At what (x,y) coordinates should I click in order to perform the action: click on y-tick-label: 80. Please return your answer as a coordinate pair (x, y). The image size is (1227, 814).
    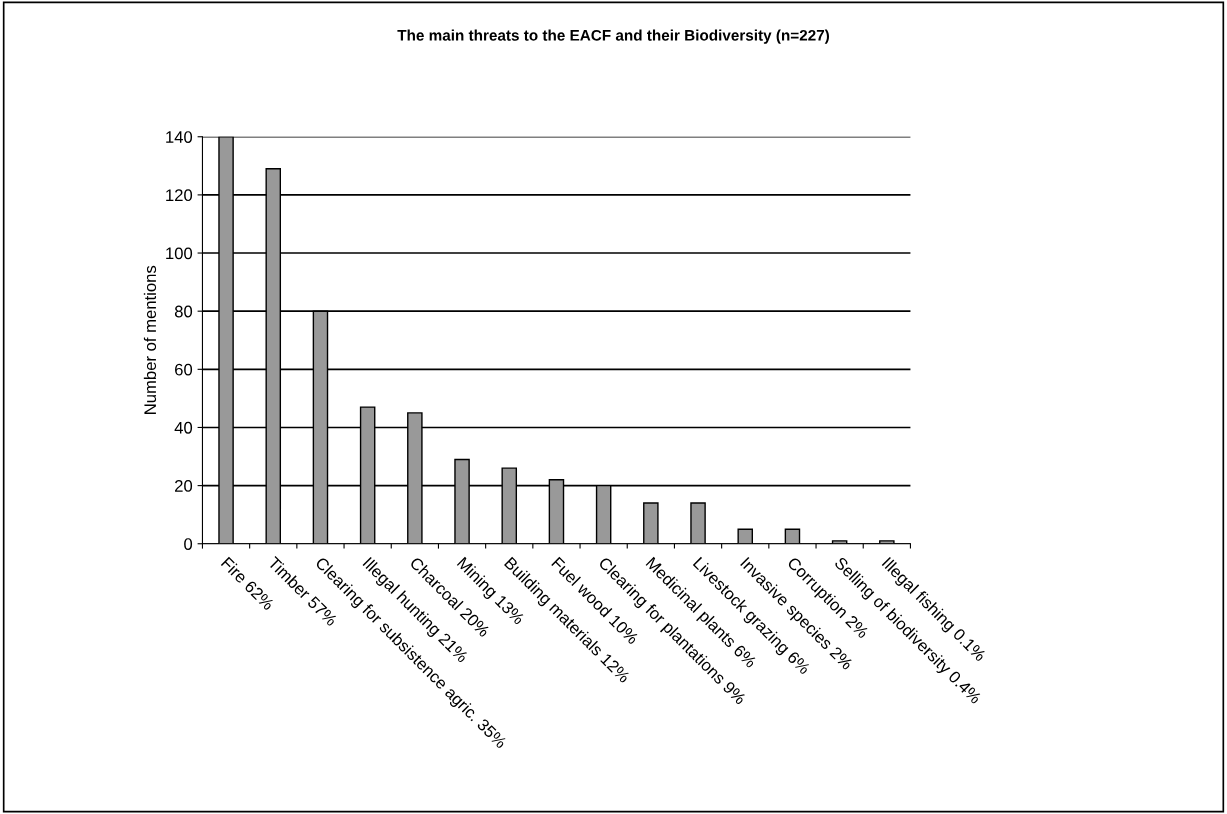
    Looking at the image, I should click on (183, 311).